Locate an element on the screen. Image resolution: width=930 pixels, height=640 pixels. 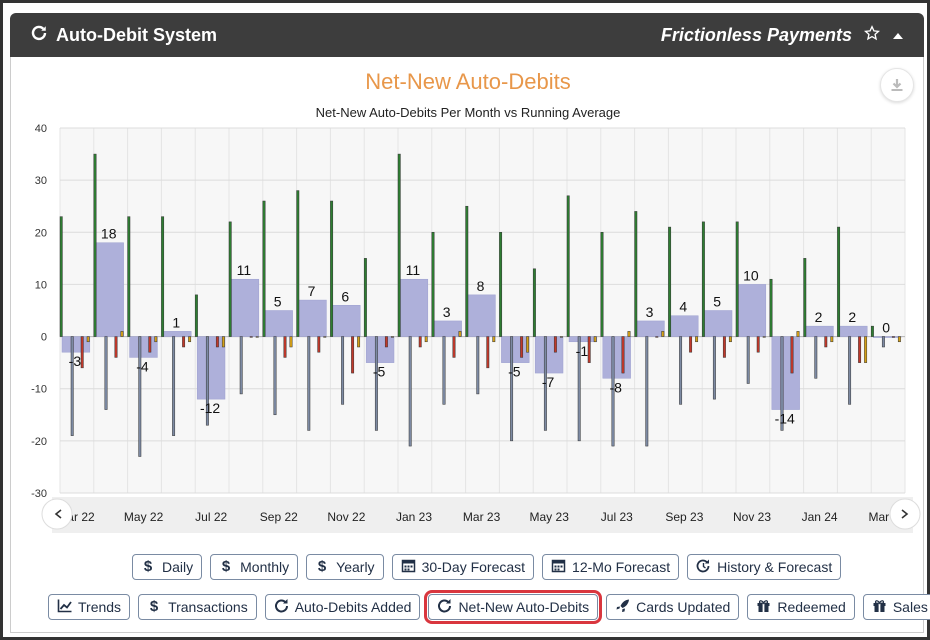
x-axis-band is located at coordinates (482, 515).